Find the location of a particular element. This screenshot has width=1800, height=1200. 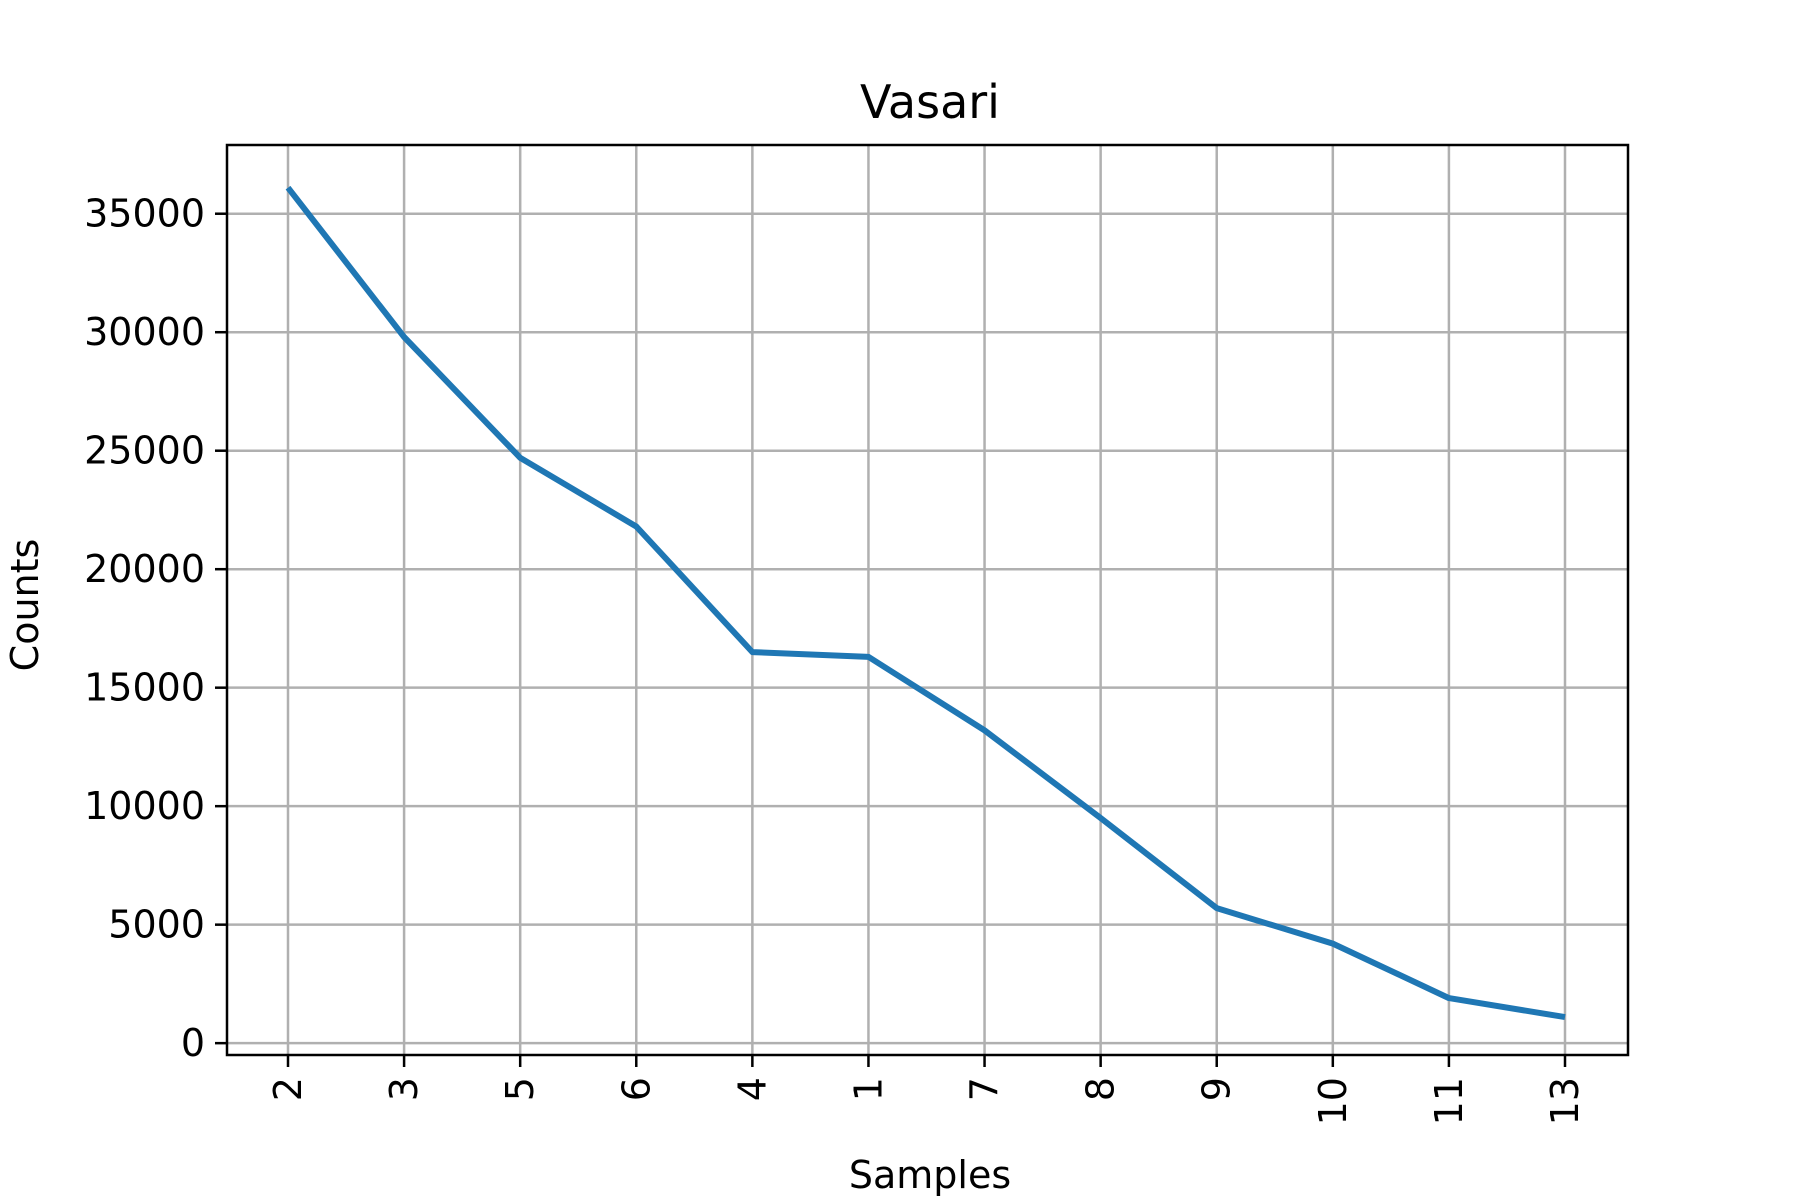

x-tick-label: 8 is located at coordinates (1101, 1089).